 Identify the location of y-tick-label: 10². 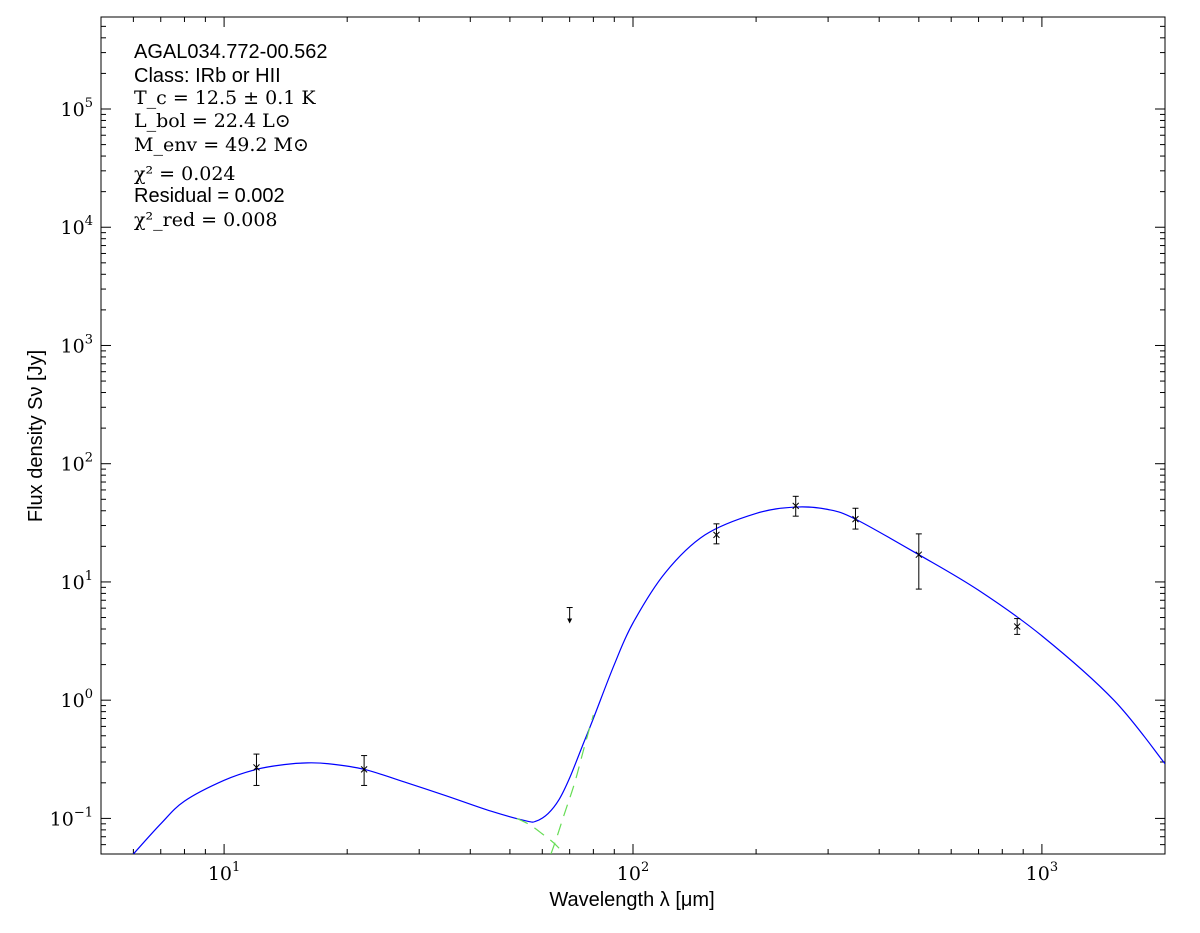
(77, 463).